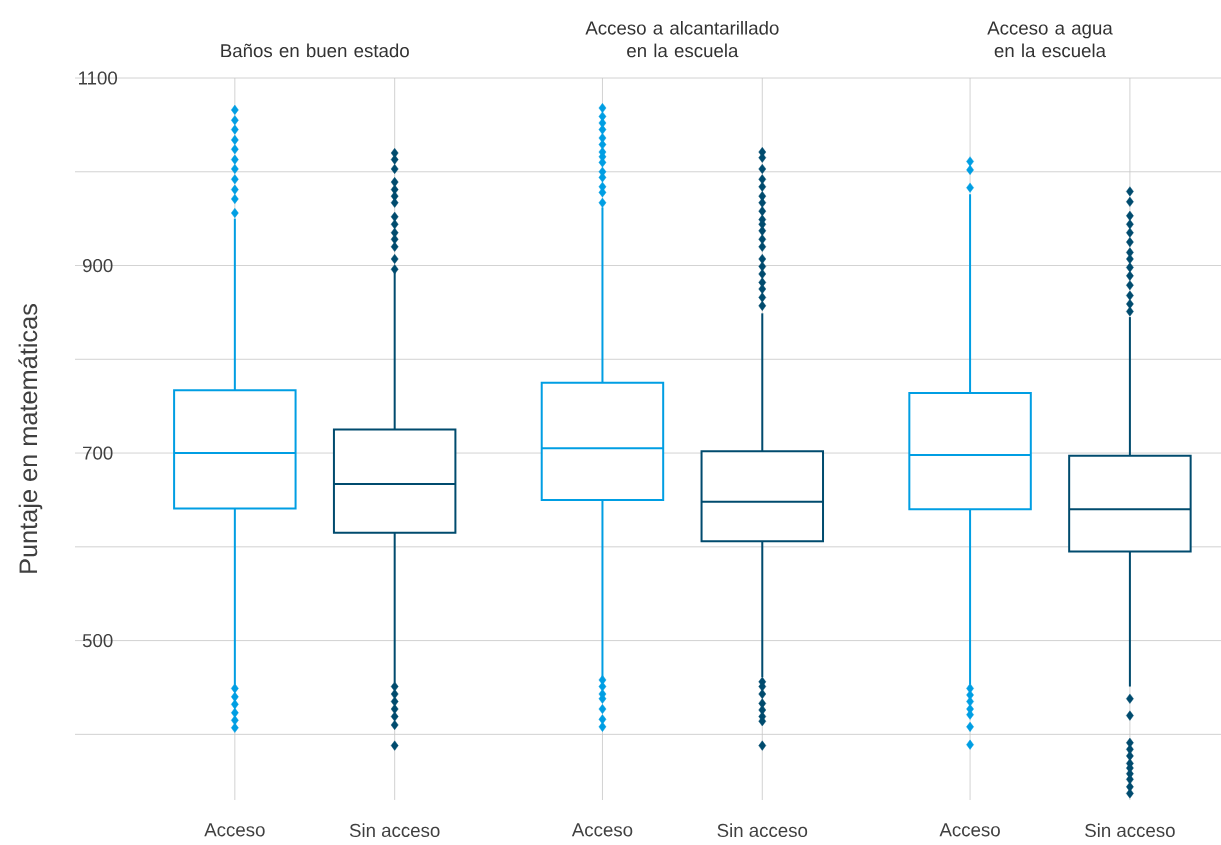 Image resolution: width=1221 pixels, height=845 pixels. What do you see at coordinates (30, 438) in the screenshot?
I see `y-axis-title: Puntaje en matemáticas` at bounding box center [30, 438].